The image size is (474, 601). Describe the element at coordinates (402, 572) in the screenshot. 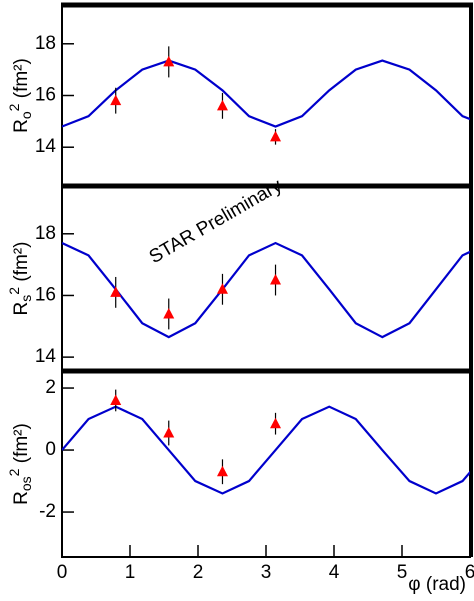

I see `x-tick-label: 5` at that location.